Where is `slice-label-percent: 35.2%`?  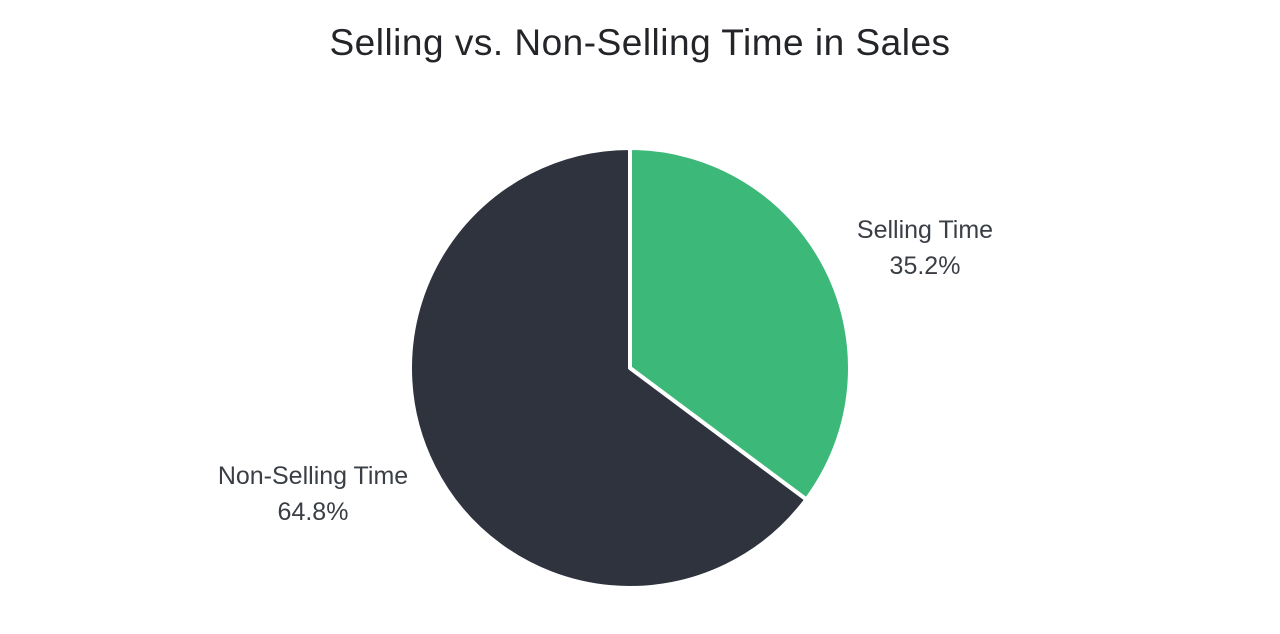 slice-label-percent: 35.2% is located at coordinates (925, 266).